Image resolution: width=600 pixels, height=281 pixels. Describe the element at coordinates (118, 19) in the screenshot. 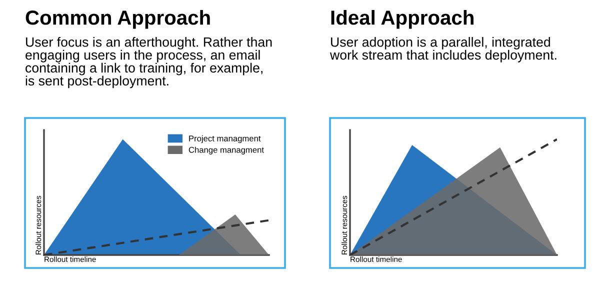

I see `chart-title: Common Approach` at that location.